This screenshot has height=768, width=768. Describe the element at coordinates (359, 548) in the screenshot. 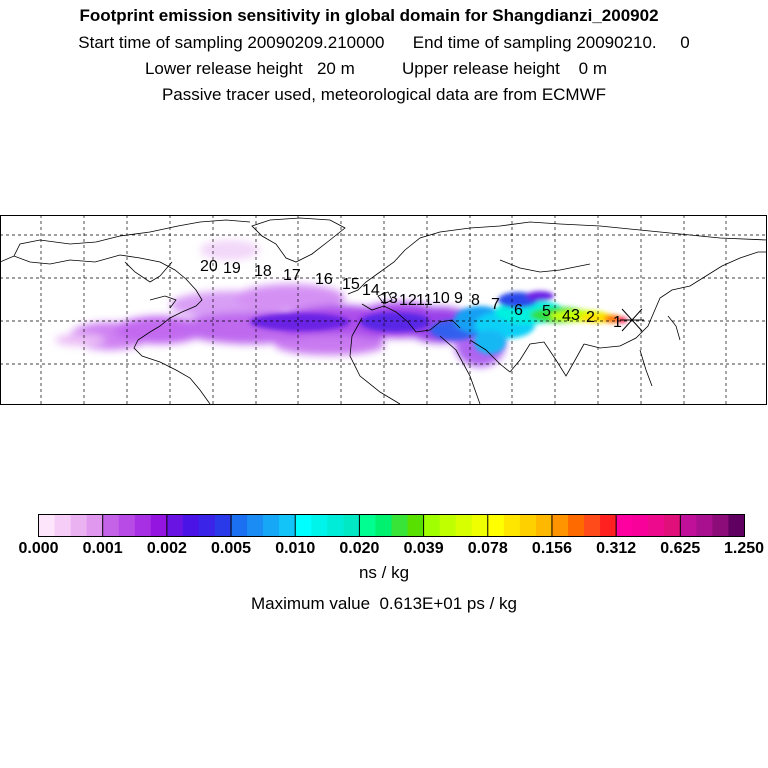

I see `colorbar-tick-label: 0.020` at that location.